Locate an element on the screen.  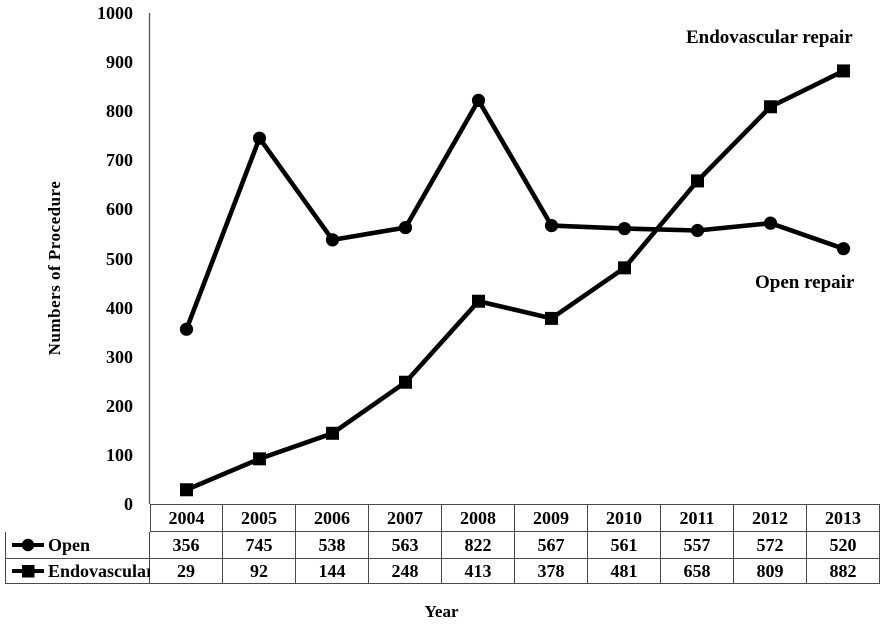
endovascular-value-cell-2010: 481 is located at coordinates (624, 571).